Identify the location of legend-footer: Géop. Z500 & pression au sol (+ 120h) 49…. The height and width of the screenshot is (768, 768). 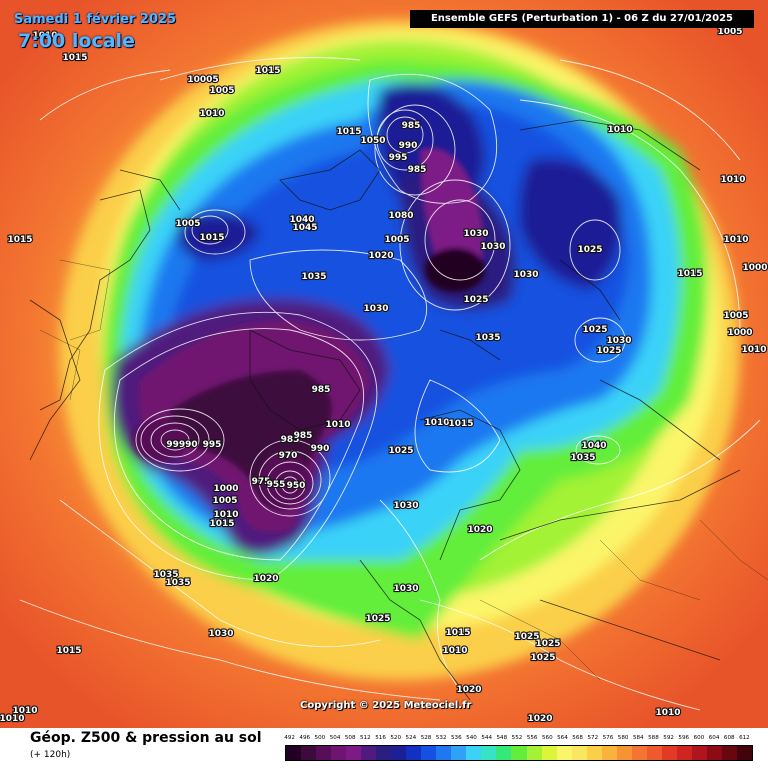
(384, 748).